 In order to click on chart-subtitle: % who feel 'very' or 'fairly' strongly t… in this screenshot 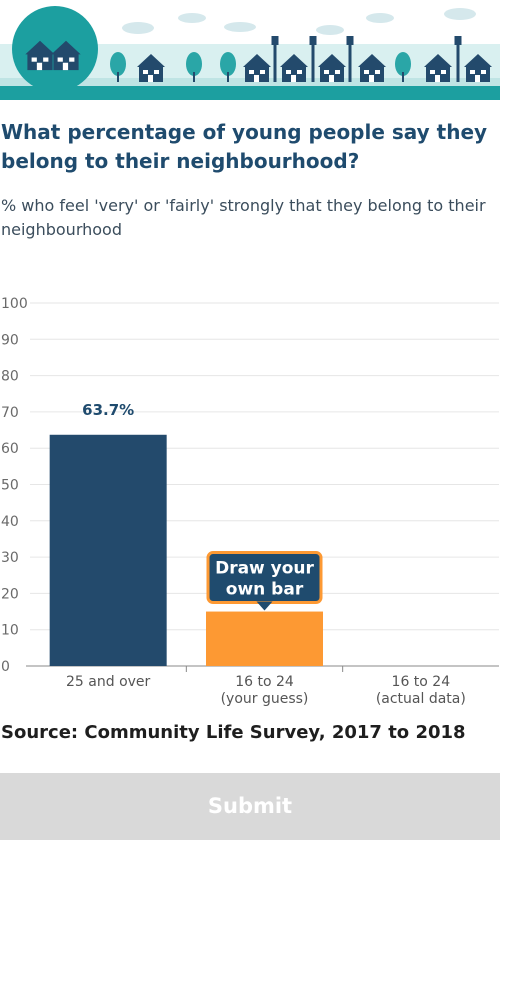, I will do `click(243, 217)`.